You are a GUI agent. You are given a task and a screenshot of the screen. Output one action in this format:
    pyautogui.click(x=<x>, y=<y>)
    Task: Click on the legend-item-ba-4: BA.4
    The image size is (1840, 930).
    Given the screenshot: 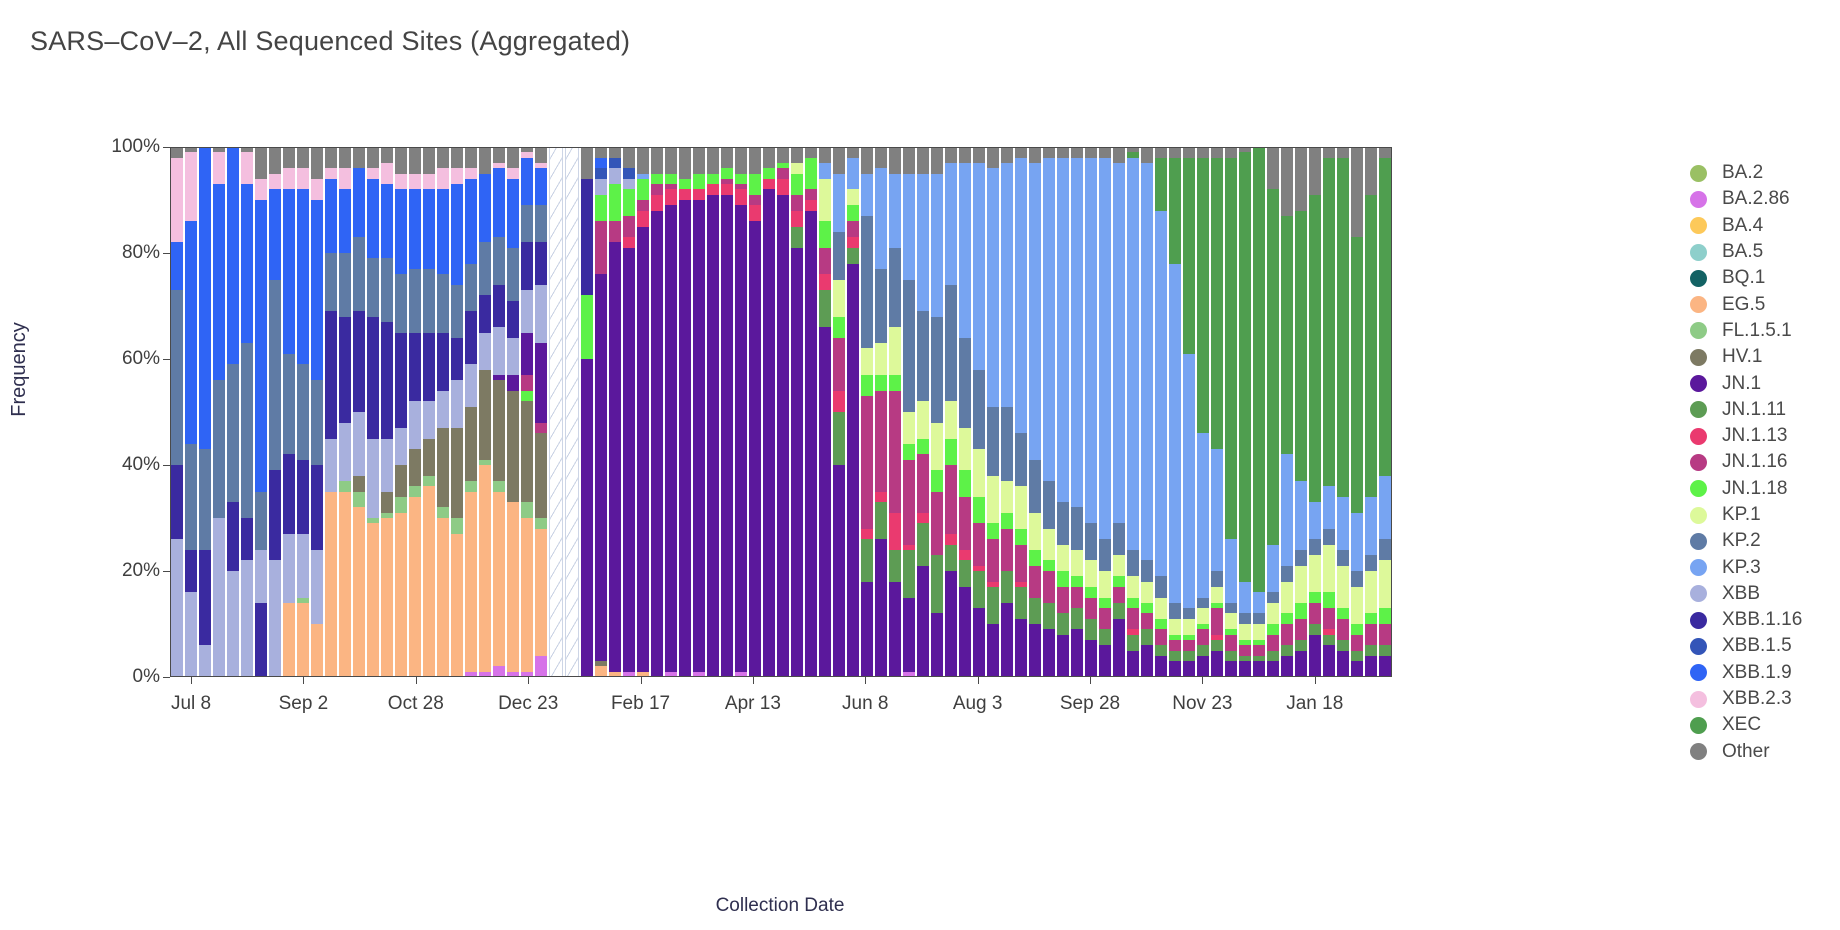 What is the action you would take?
    pyautogui.click(x=1746, y=226)
    